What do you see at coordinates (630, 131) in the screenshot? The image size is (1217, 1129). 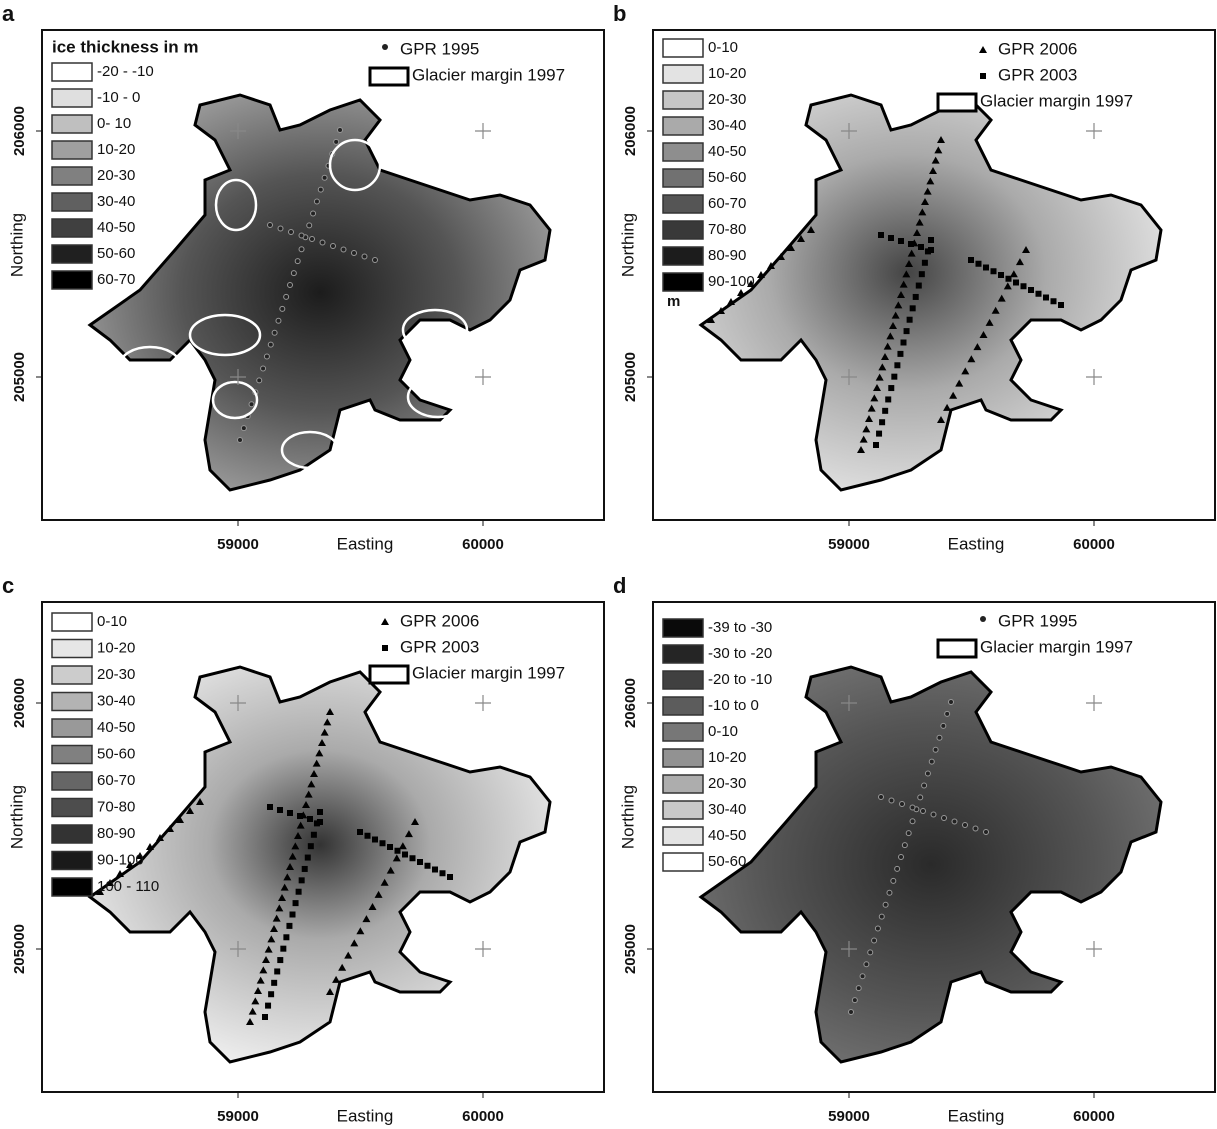 I see `y-tick-label: 206000` at bounding box center [630, 131].